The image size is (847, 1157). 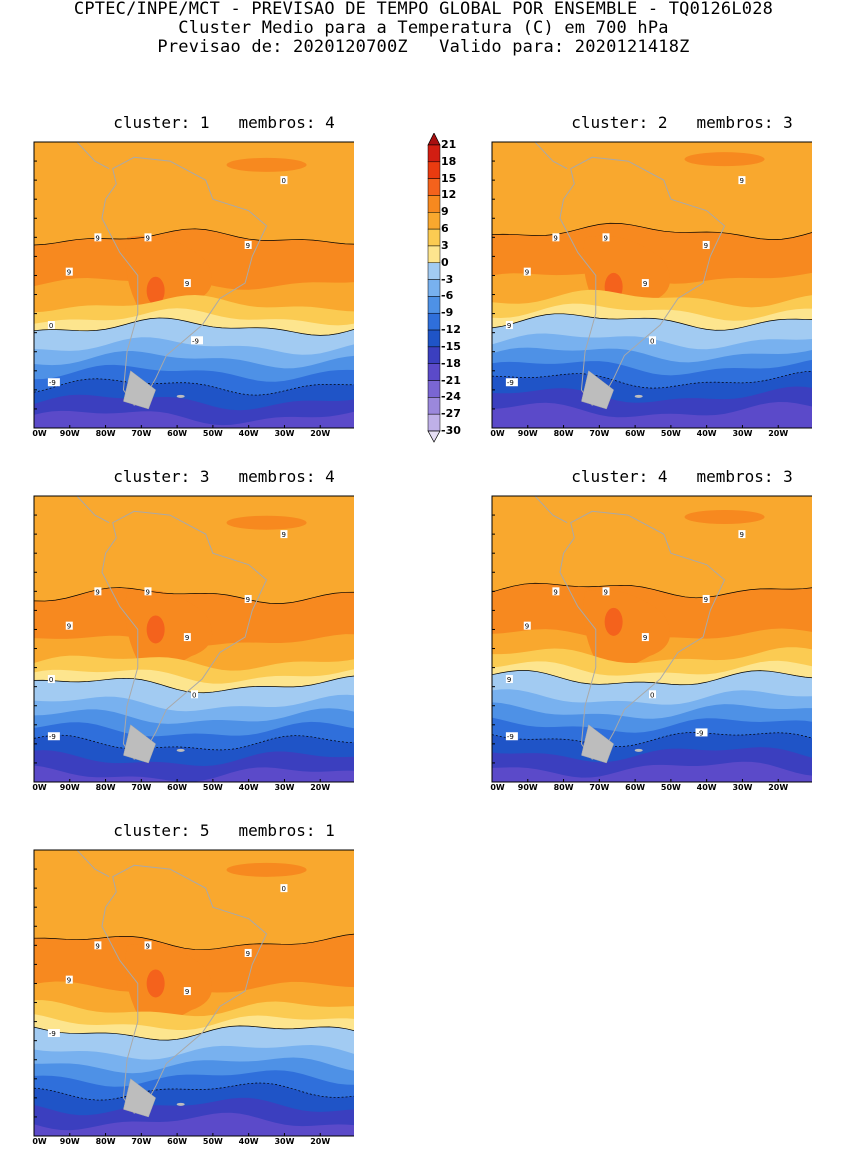 What do you see at coordinates (169, 983) in the screenshot?
I see `warm-continent-region` at bounding box center [169, 983].